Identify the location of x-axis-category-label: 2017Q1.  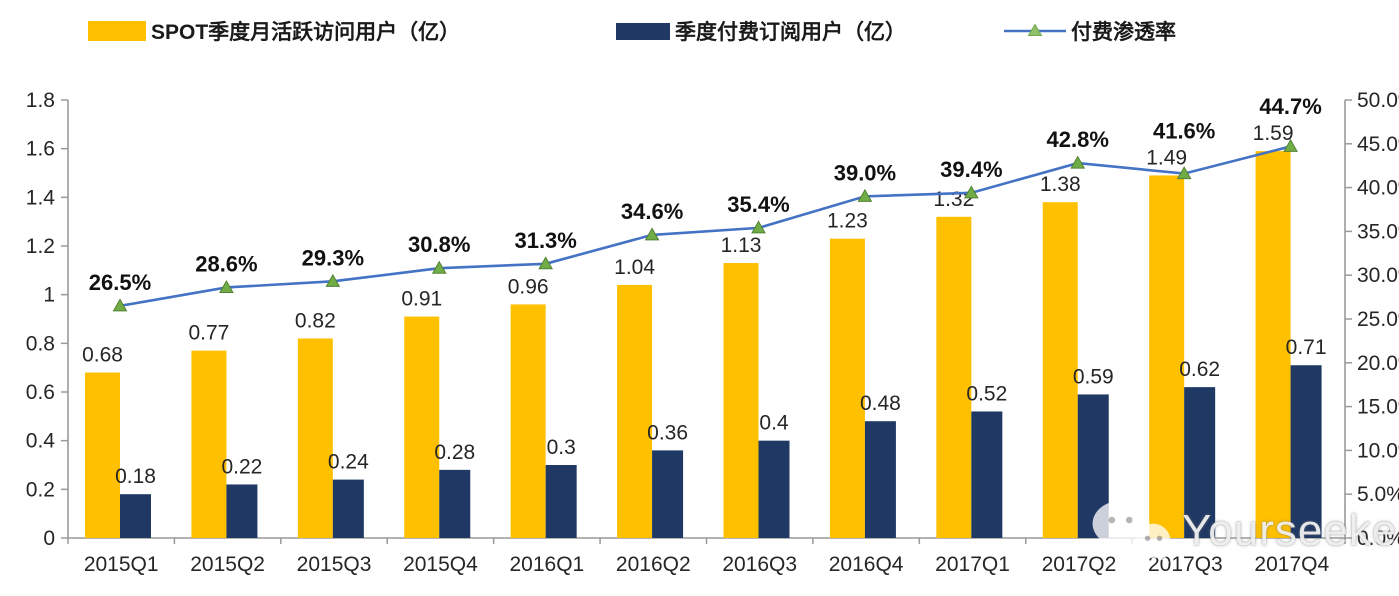
(972, 564).